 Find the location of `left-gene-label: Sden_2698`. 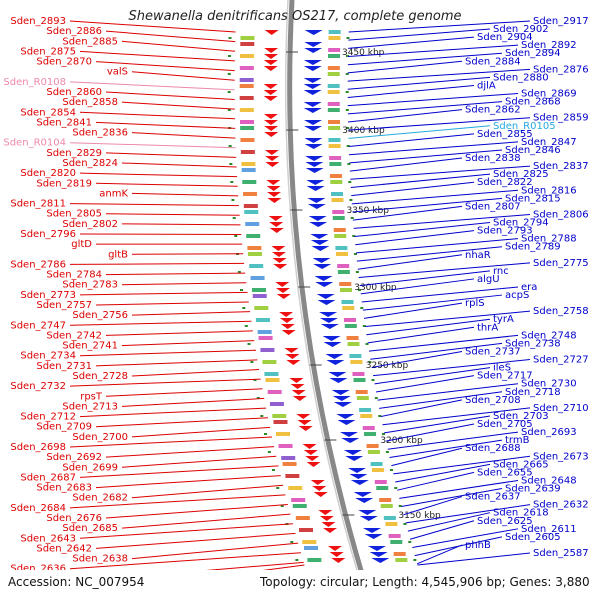

left-gene-label: Sden_2698 is located at coordinates (38, 447).